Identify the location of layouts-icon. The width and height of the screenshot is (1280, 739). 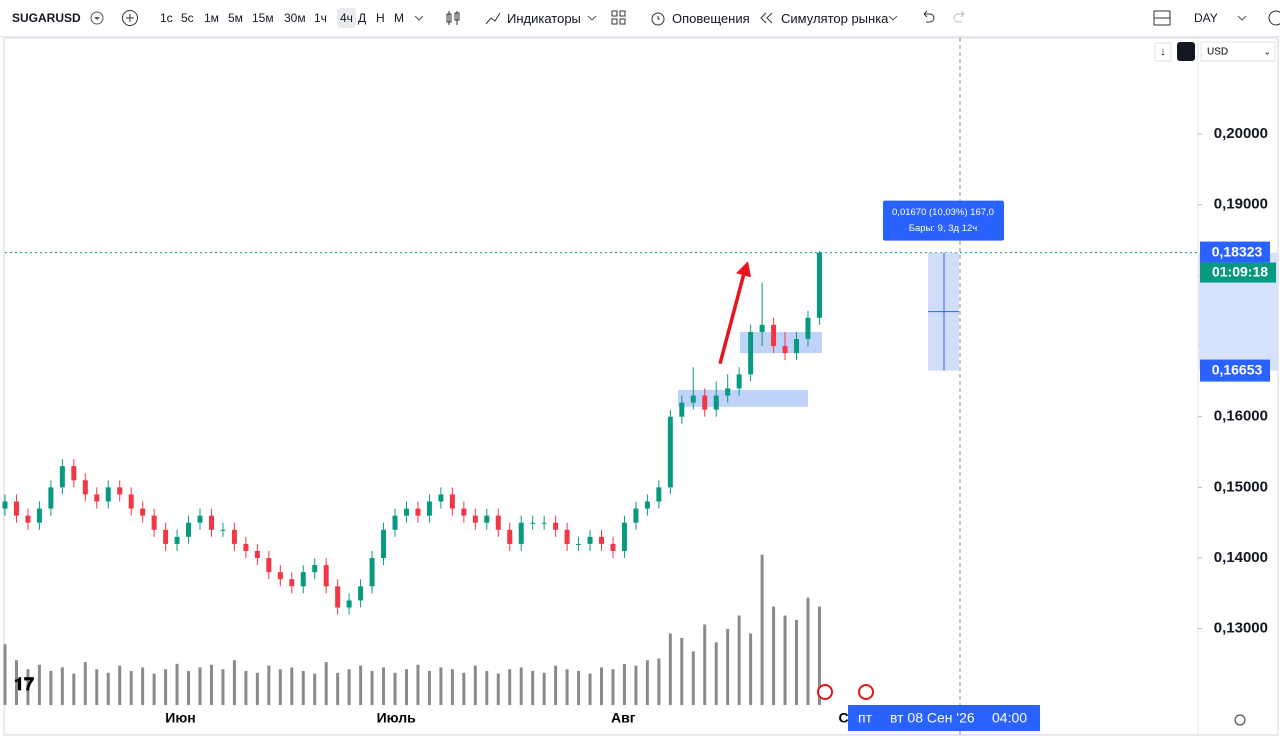
(619, 18).